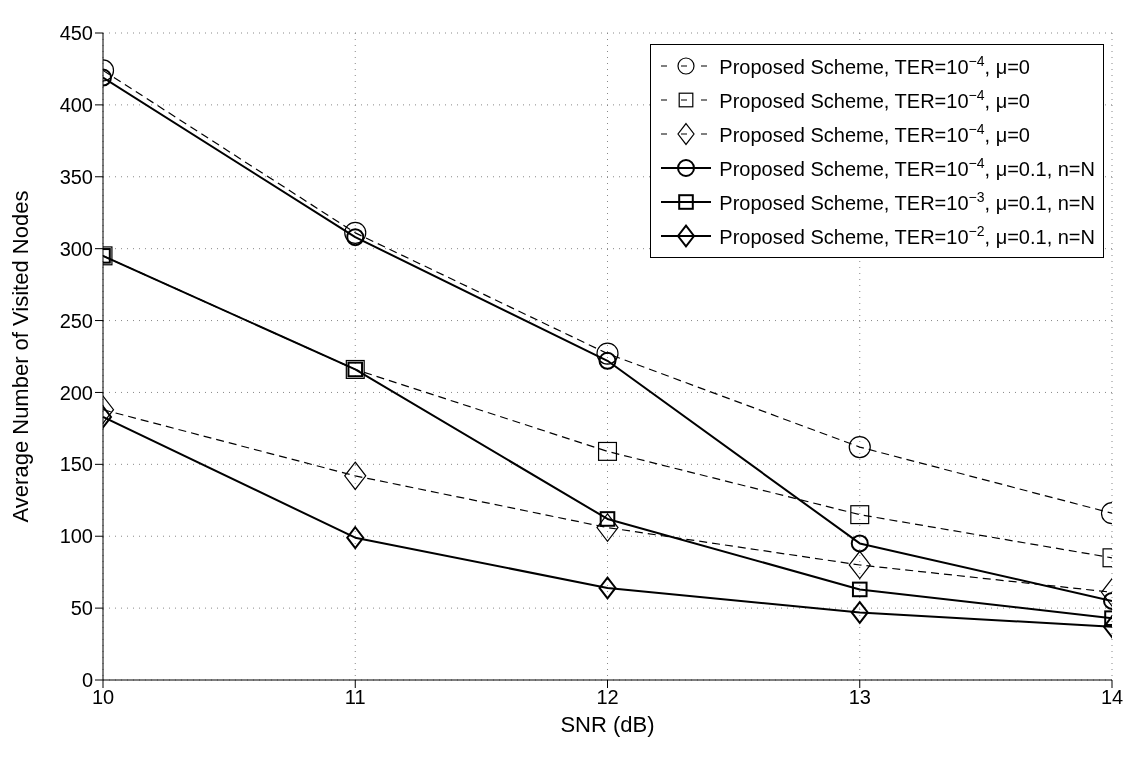  I want to click on legend-label: Proposed Scheme, TER=10$^{−3}$, μ=0.1, n=N, so click(907, 201).